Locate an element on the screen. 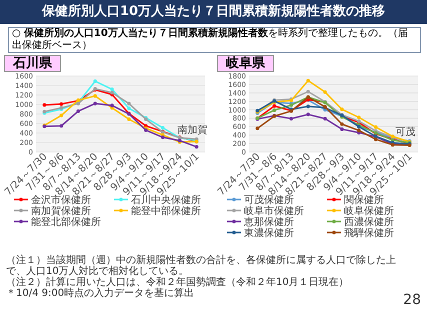 Image resolution: width=427 pixels, height=320 pixels. annotation: 可茂 is located at coordinates (406, 132).